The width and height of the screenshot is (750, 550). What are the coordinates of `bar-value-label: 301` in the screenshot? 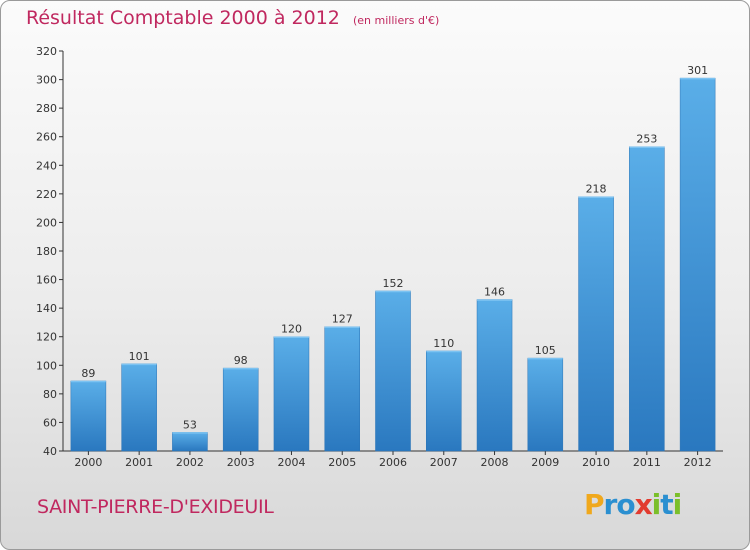 It's located at (697, 70).